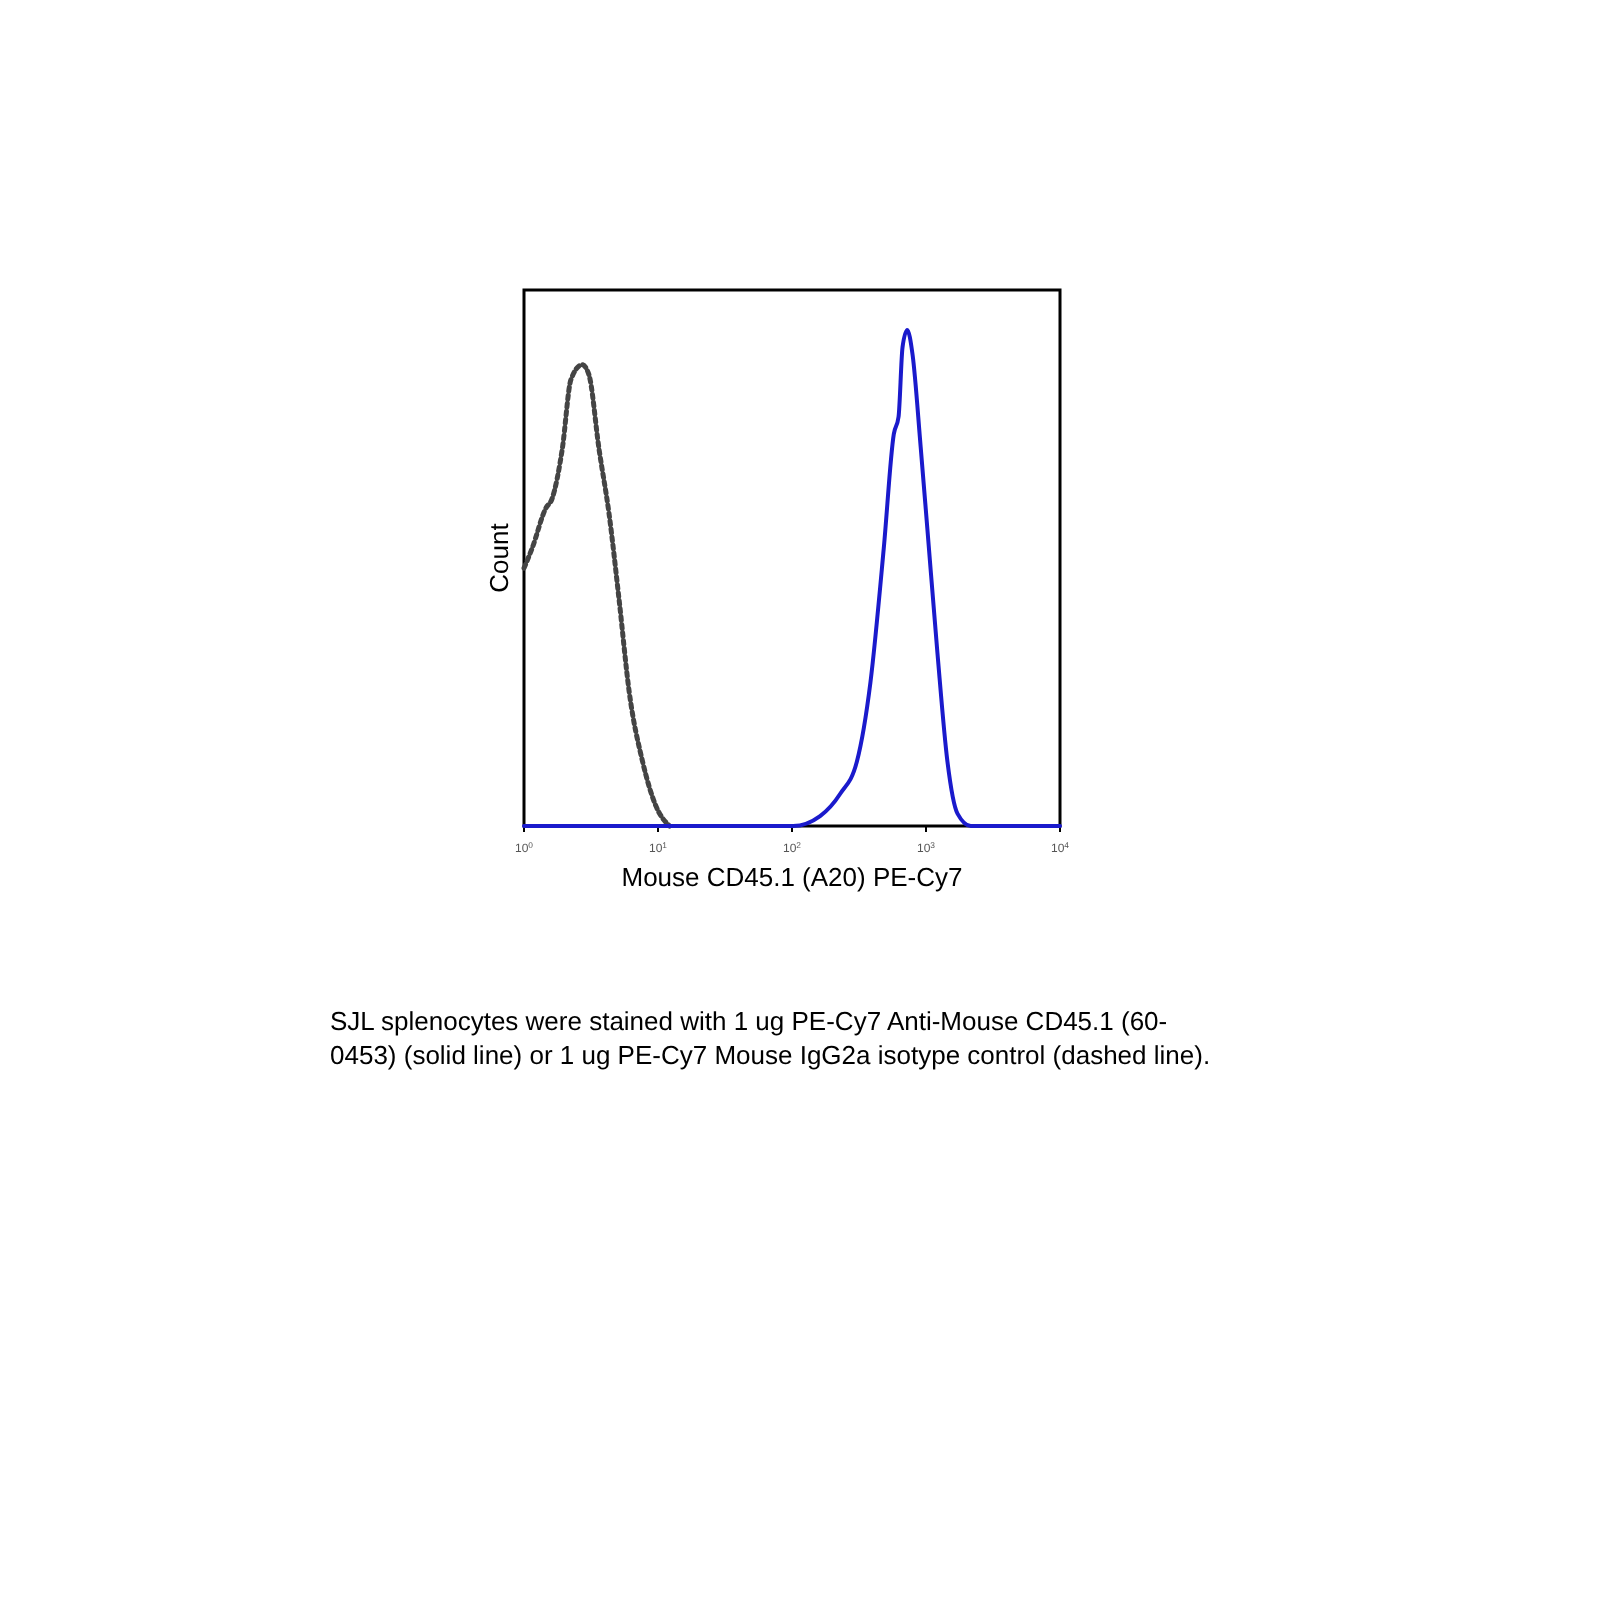  Describe the element at coordinates (771, 1038) in the screenshot. I see `text: SJL splenocytes were stained with 1 ug PE-Cy7 Anti-Mouse CD45.1 (60-0453) (solid line) or 1 ug PE-Cy7 Mouse IgG2a isotype control (dashed line).` at that location.